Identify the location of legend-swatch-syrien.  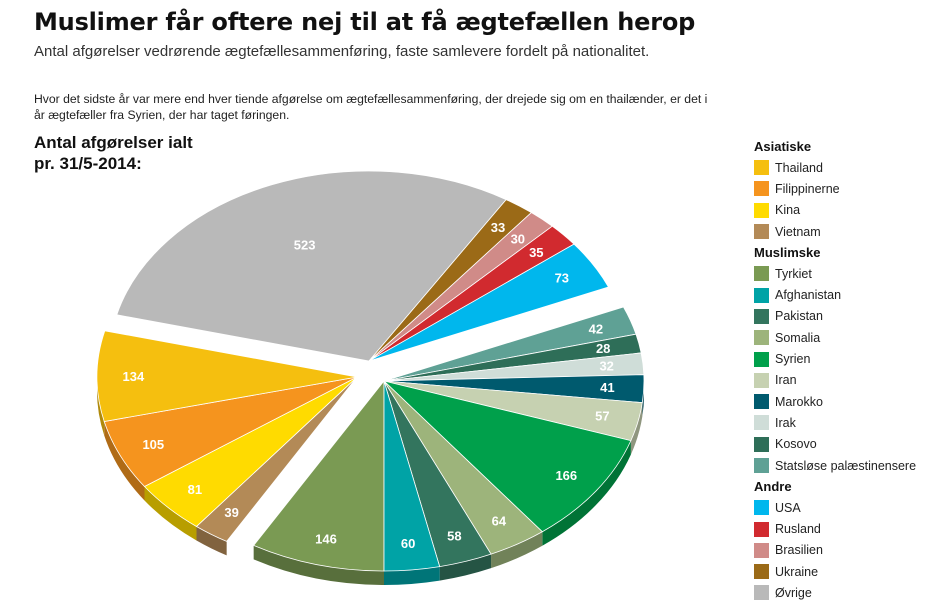
(761, 359).